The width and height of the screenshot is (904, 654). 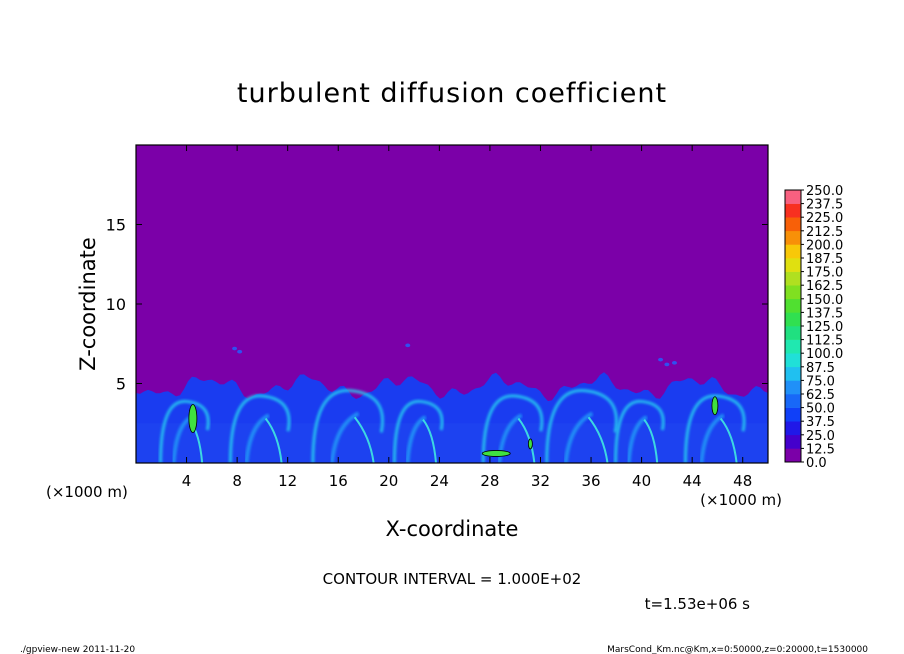 What do you see at coordinates (452, 403) in the screenshot?
I see `diffusion-field` at bounding box center [452, 403].